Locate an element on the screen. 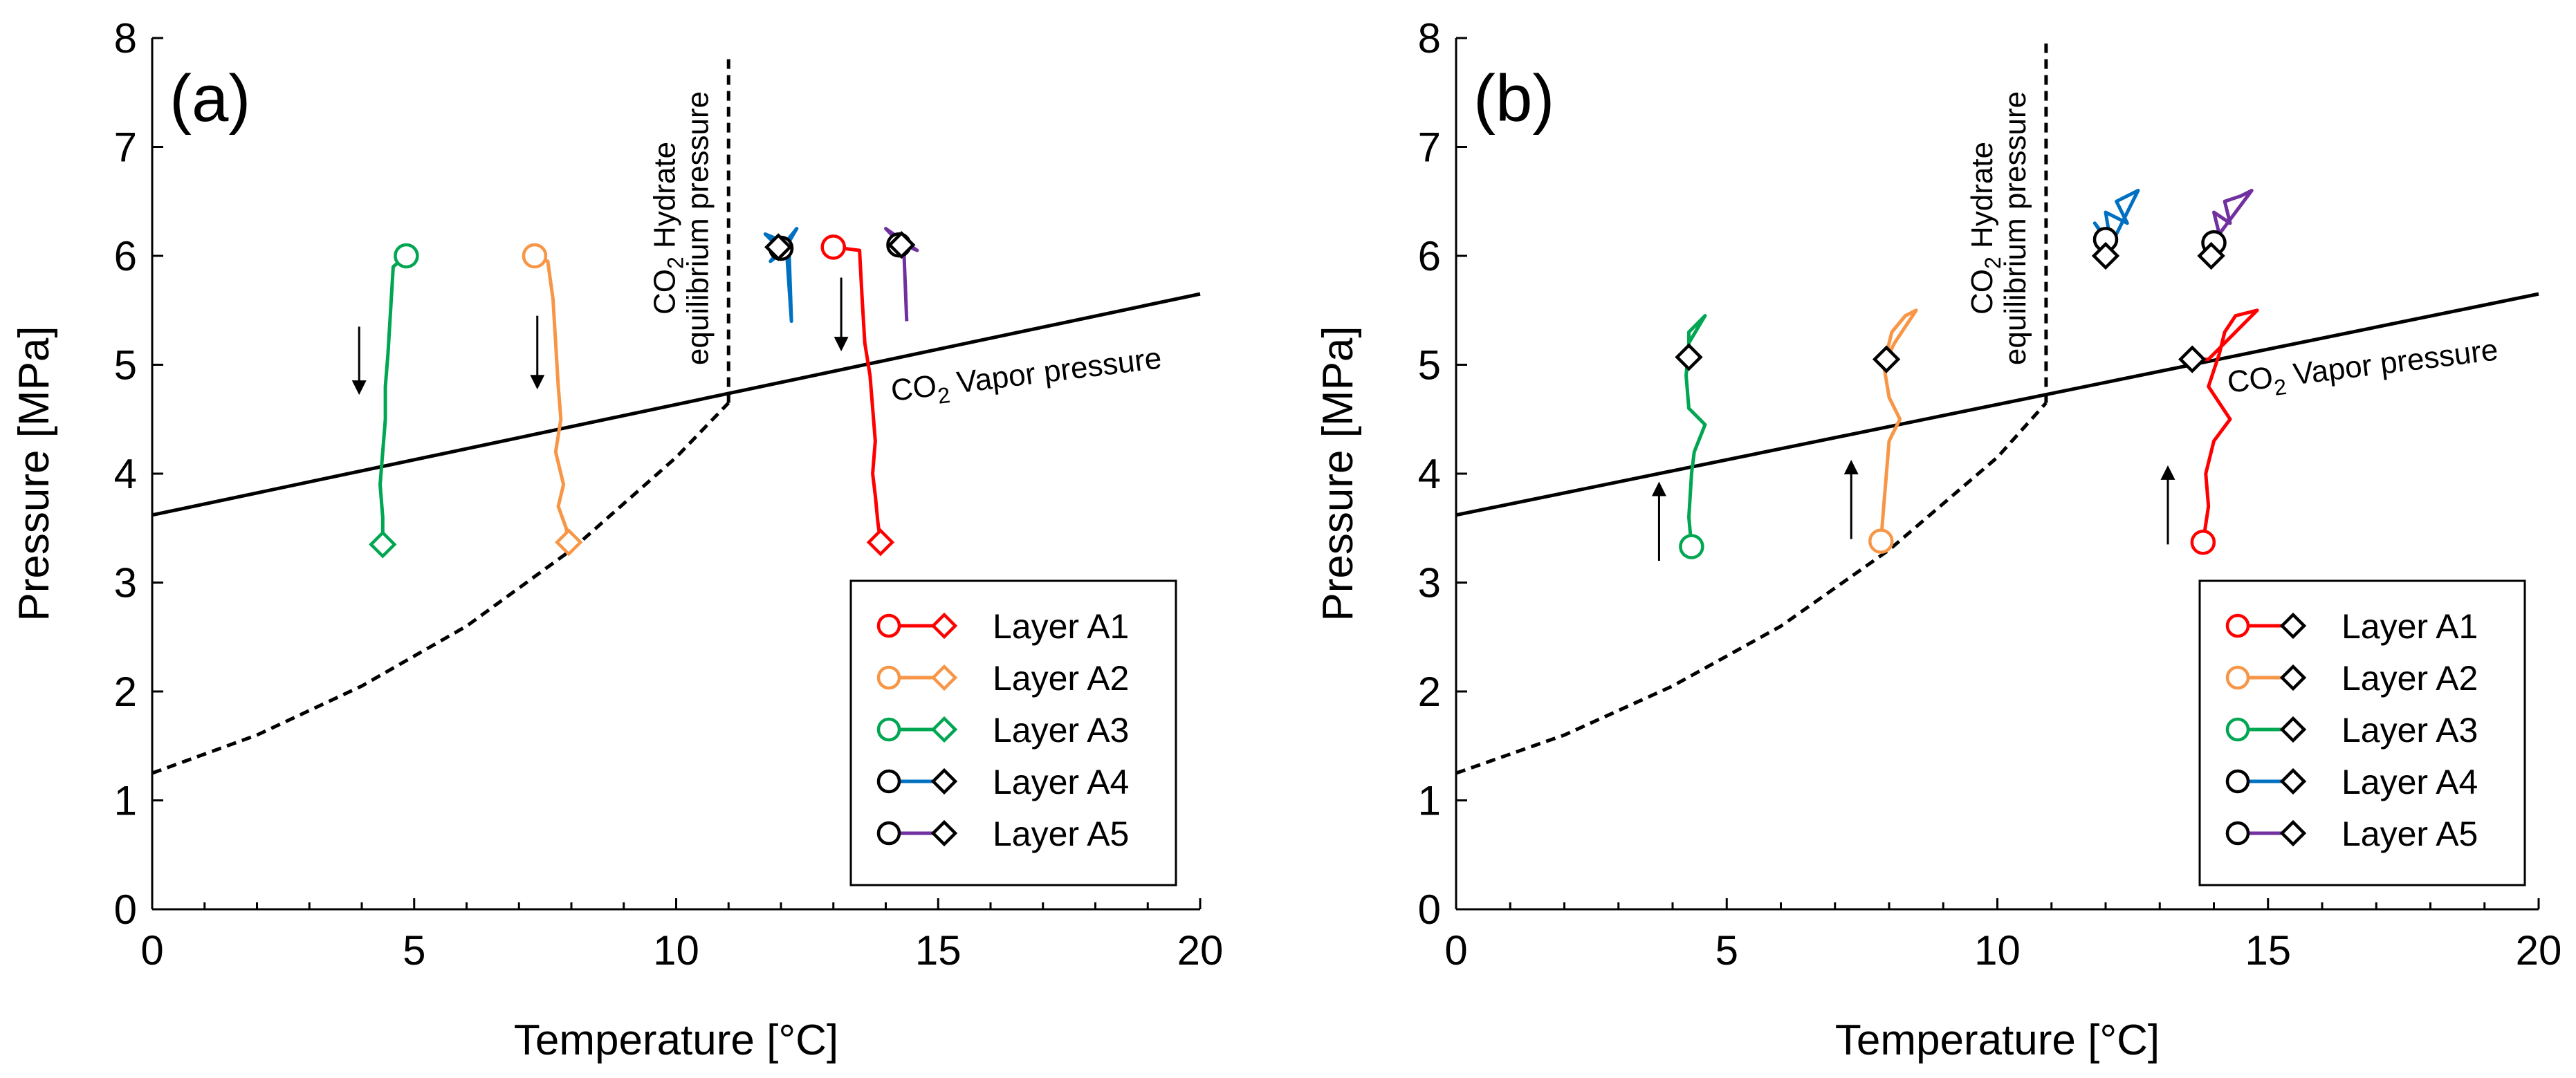 The image size is (2576, 1078). x-tick-label: 0 is located at coordinates (151, 950).